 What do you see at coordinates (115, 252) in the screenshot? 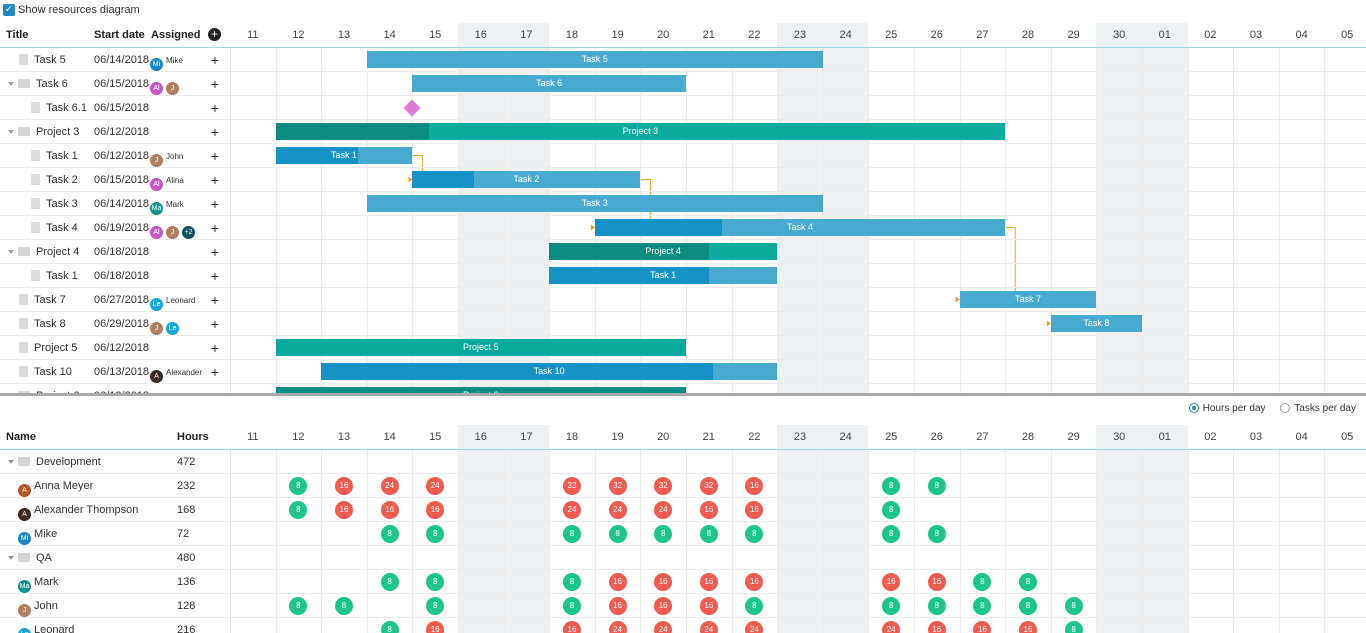
I see `task-row: Project 4 06/18/2018 +` at bounding box center [115, 252].